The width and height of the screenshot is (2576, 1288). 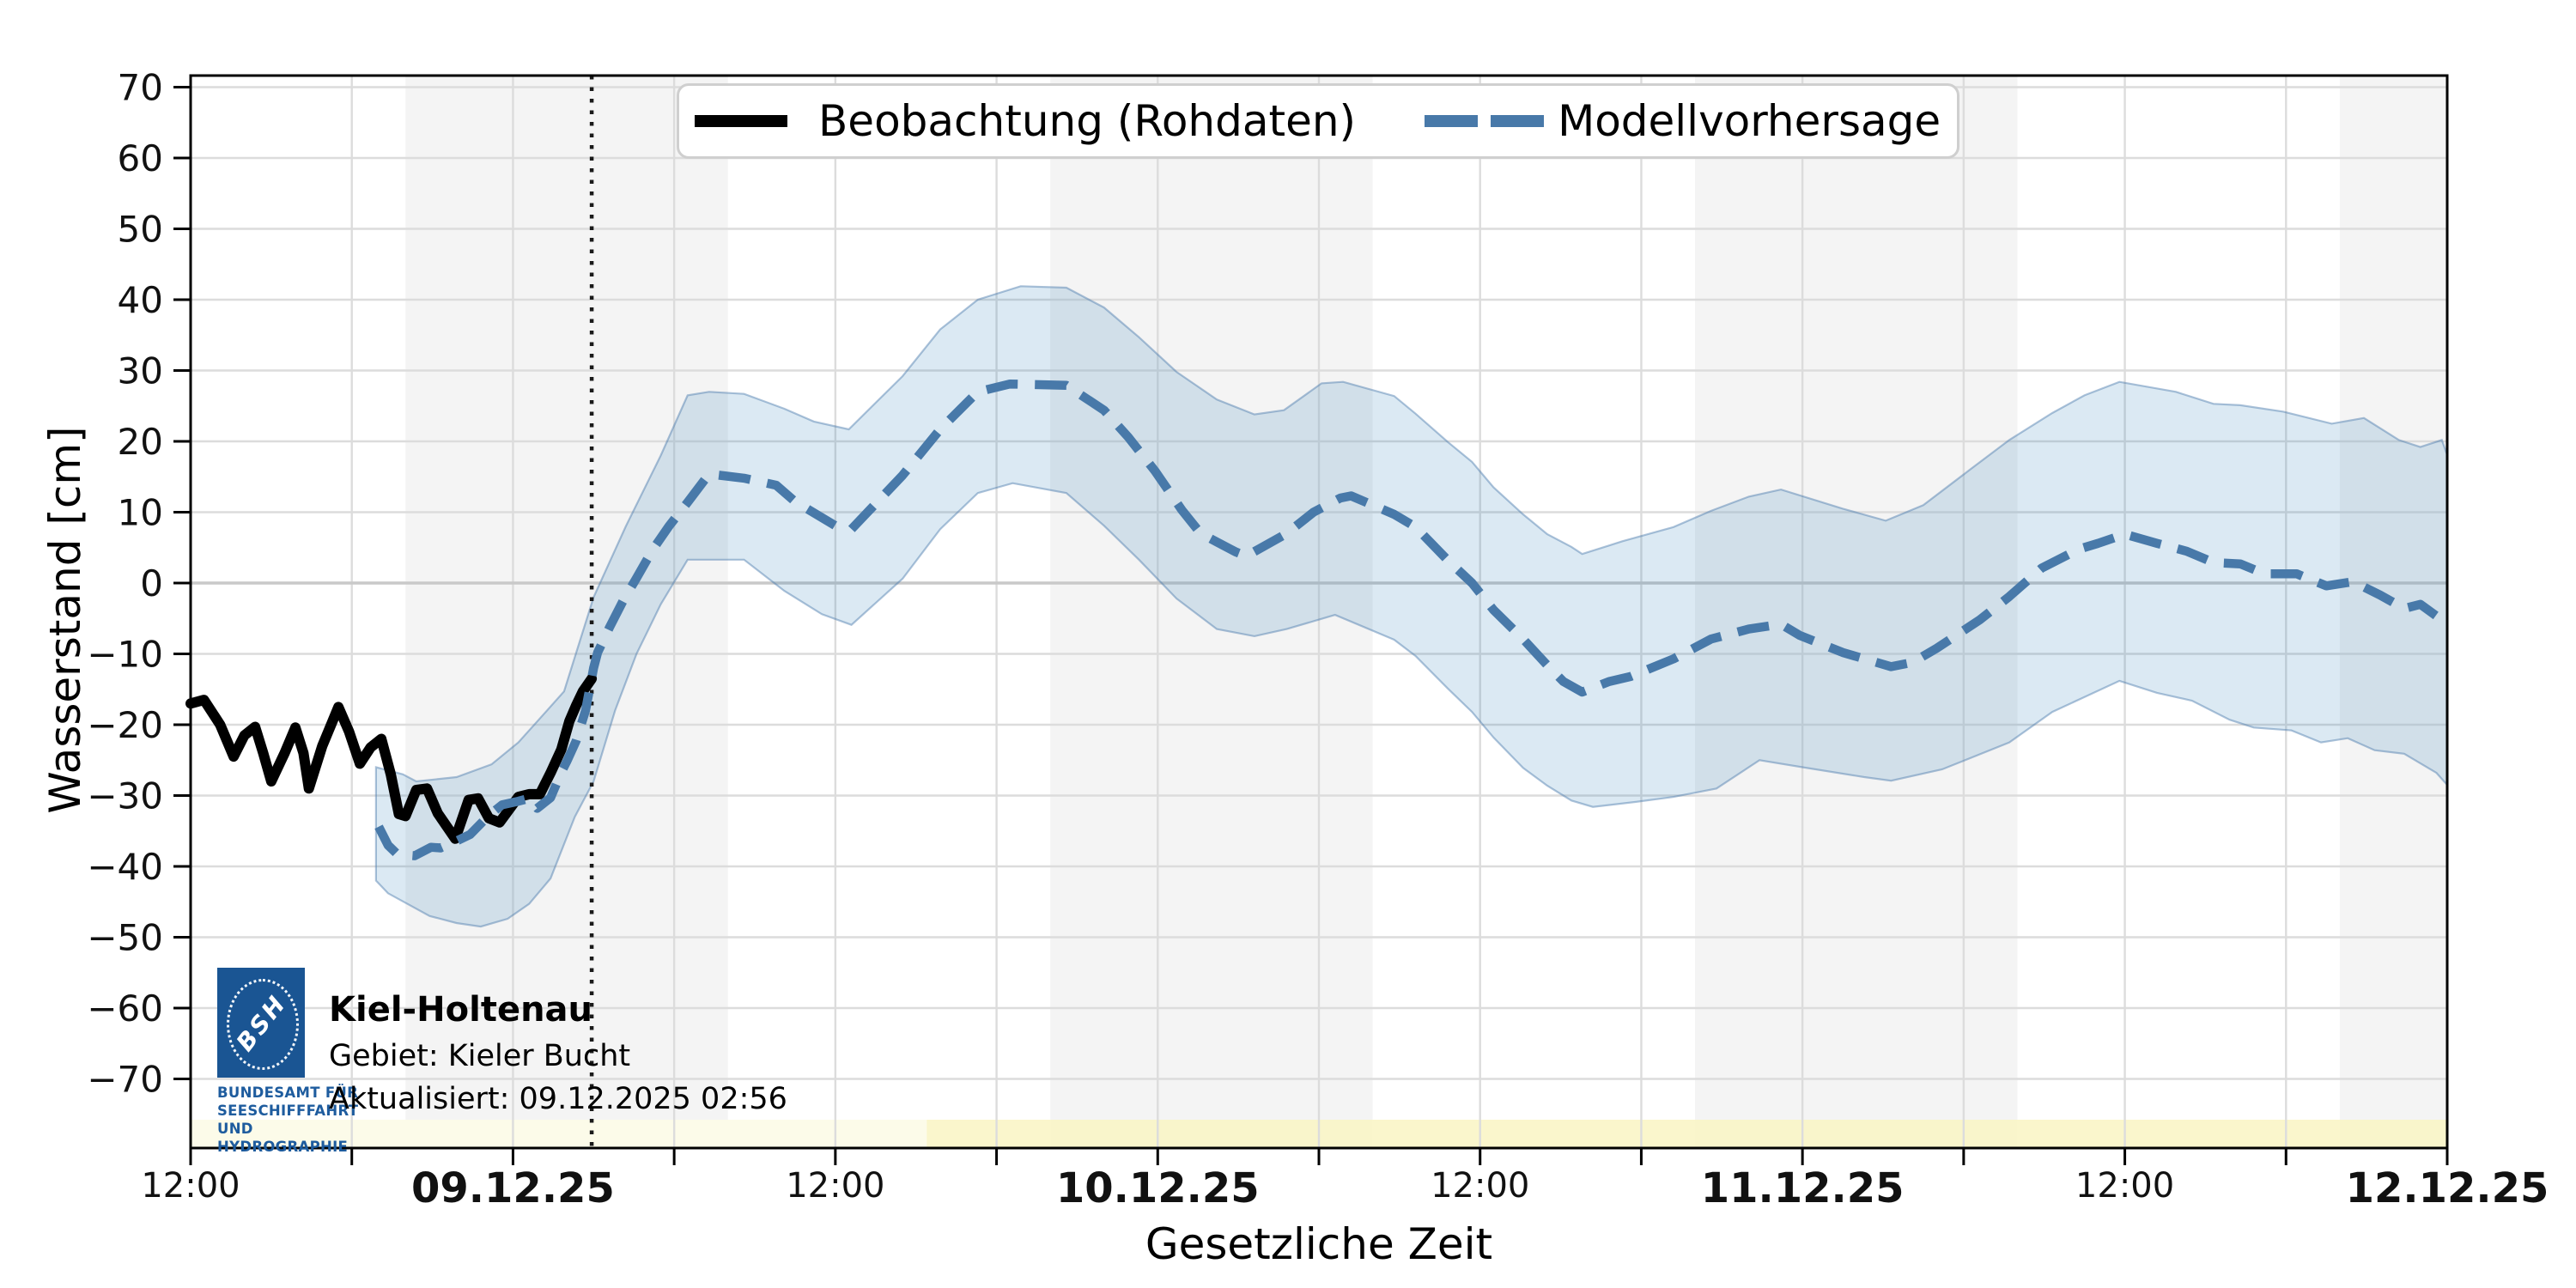 What do you see at coordinates (151, 583) in the screenshot?
I see `svg-text: 0` at bounding box center [151, 583].